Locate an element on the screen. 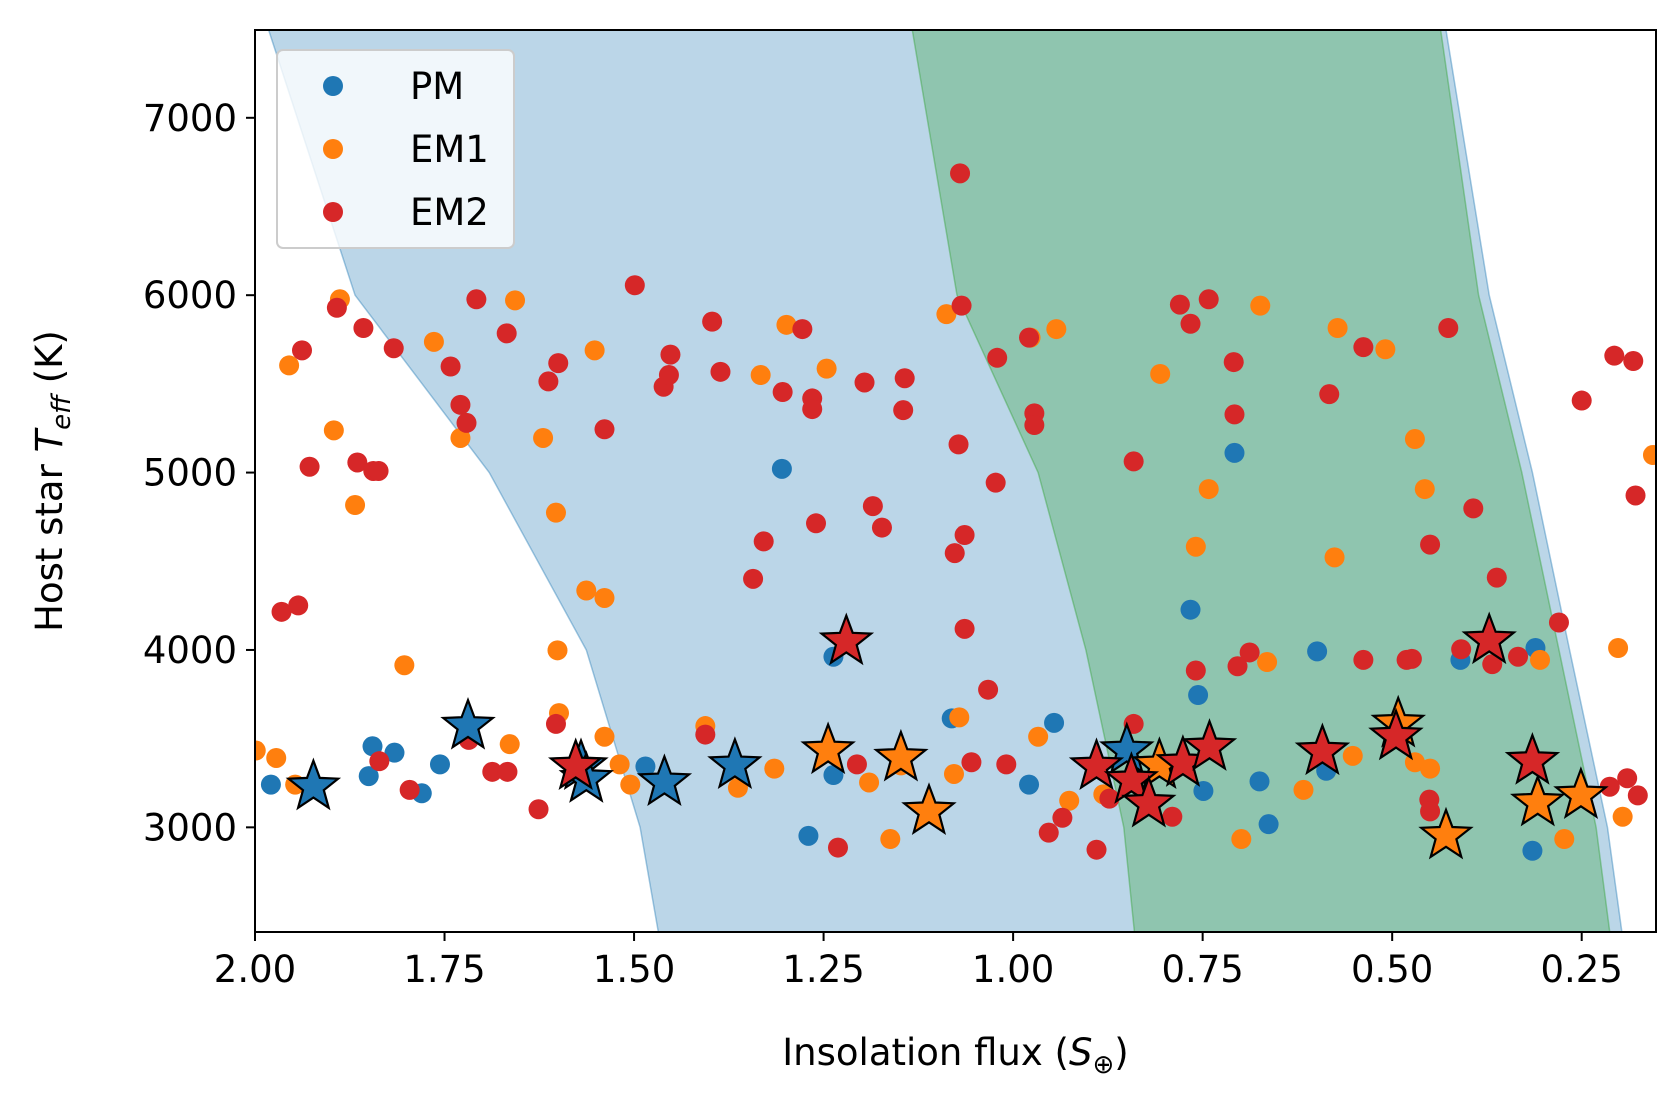  x-tick-label: 1.50 is located at coordinates (634, 969).